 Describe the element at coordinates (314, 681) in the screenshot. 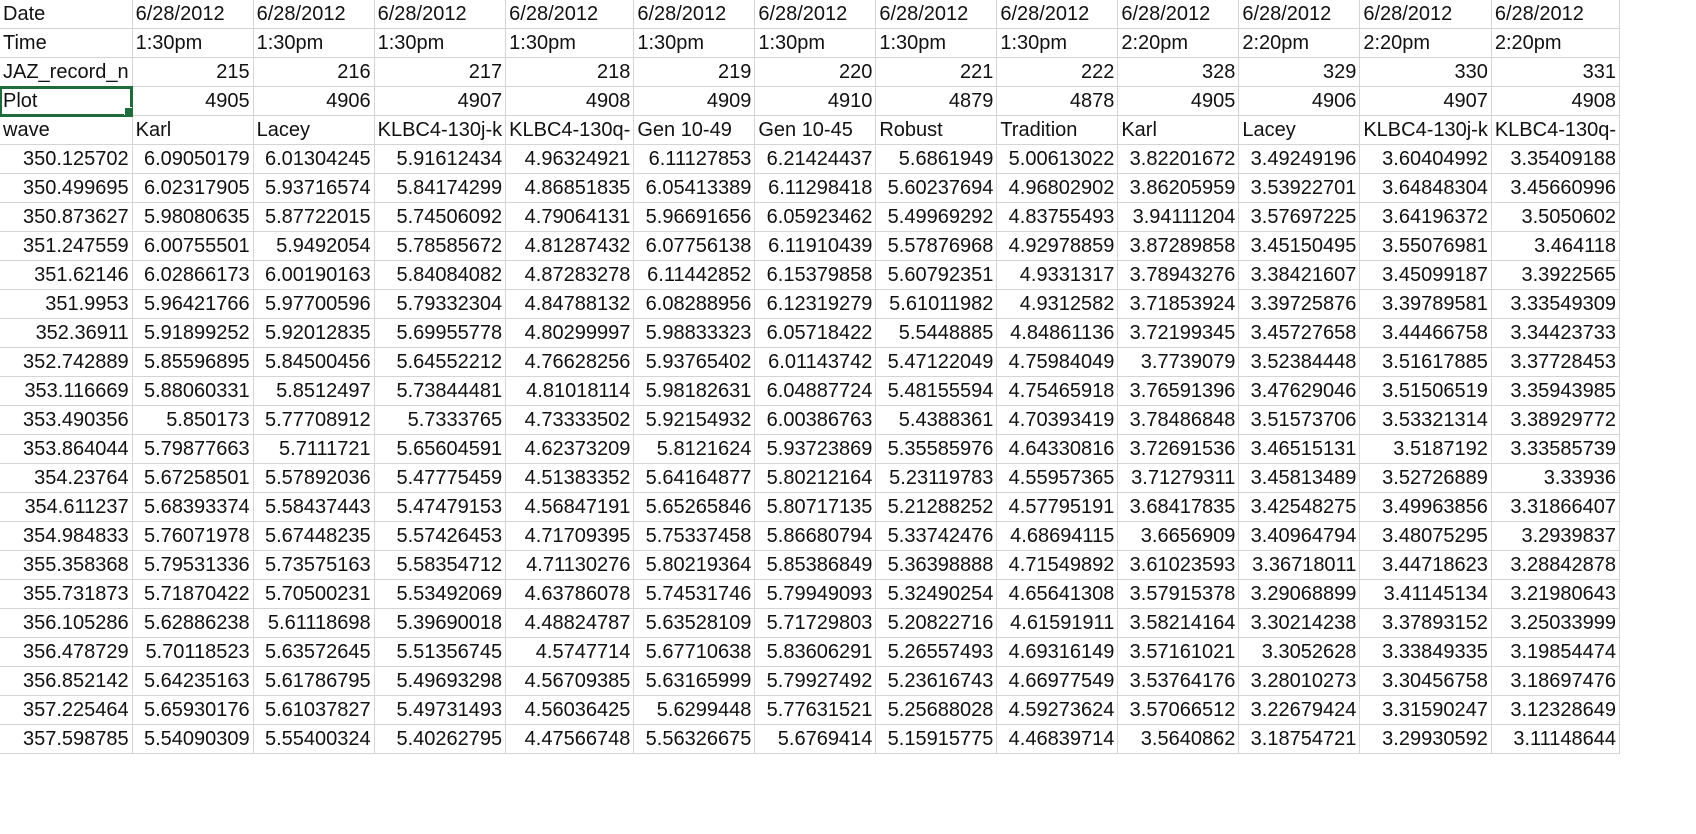

I see `cell: 5.61786795` at that location.